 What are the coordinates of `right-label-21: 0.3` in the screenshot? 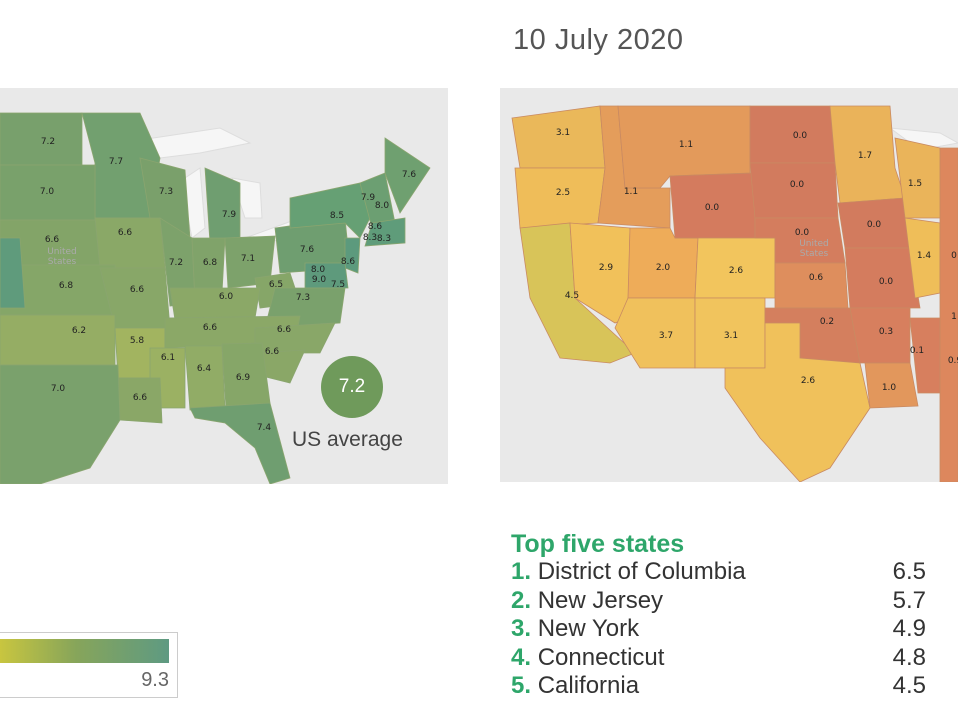 It's located at (886, 332).